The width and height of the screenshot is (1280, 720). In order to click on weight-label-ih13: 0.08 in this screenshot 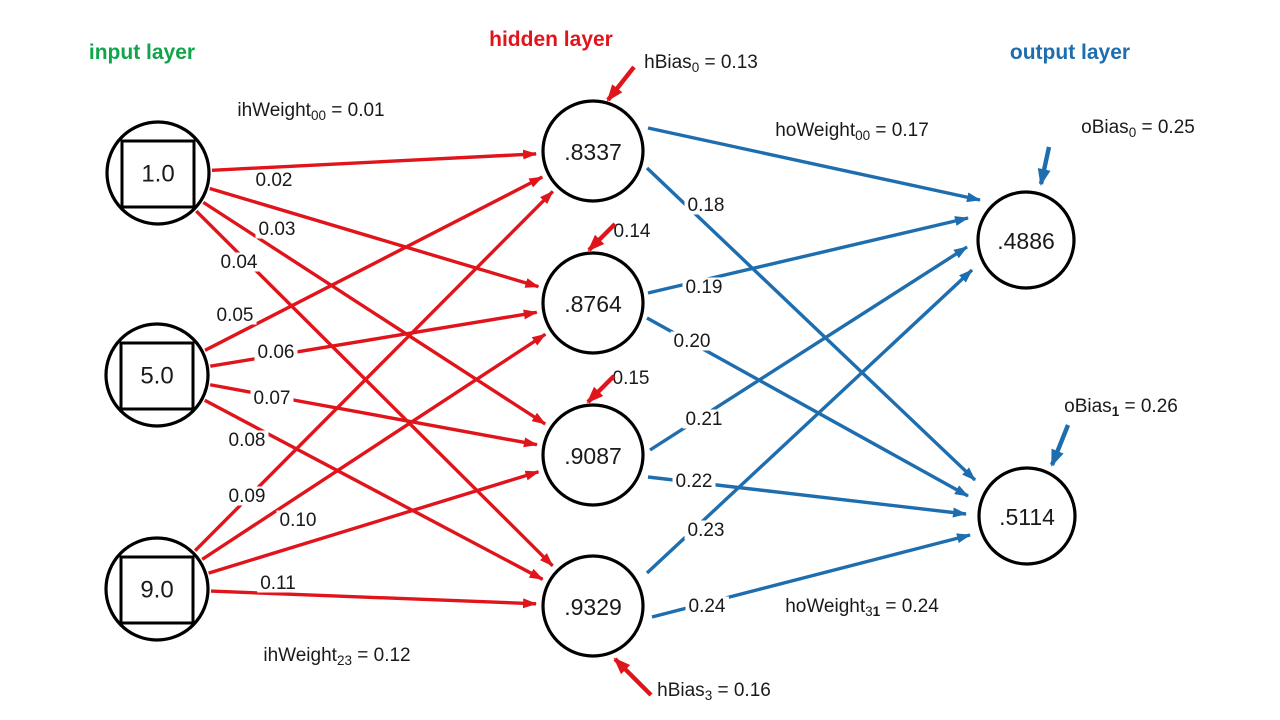, I will do `click(247, 440)`.